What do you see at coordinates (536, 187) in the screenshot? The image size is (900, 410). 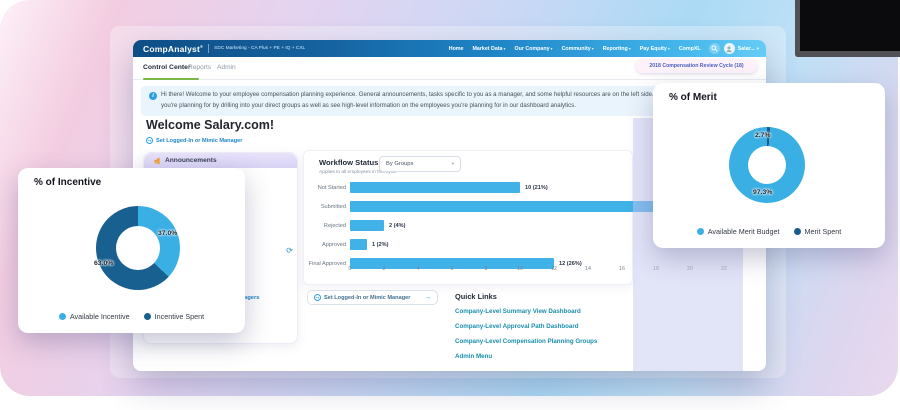 I see `bar-value-label: 10 (21%)` at bounding box center [536, 187].